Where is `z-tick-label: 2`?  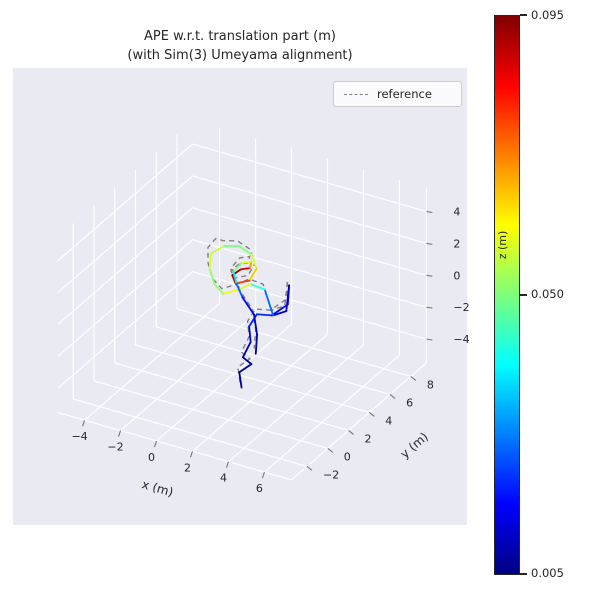 z-tick-label: 2 is located at coordinates (456, 243).